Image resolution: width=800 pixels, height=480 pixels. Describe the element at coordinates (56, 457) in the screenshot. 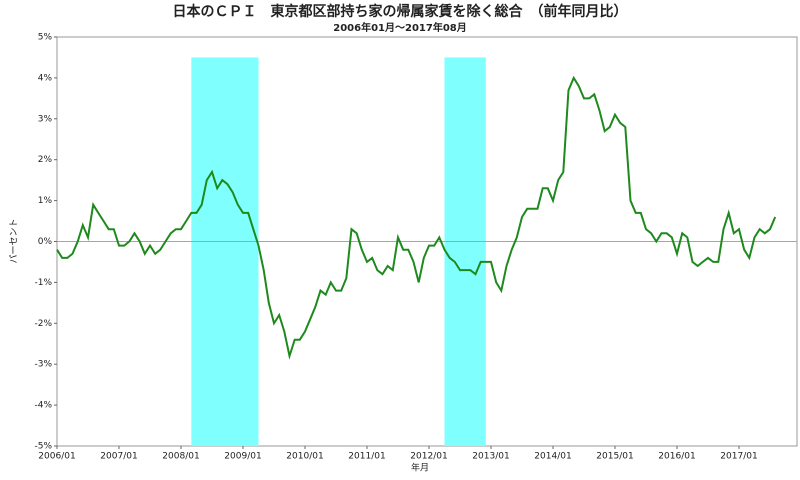

I see `x-tick-label: 2006/01` at that location.